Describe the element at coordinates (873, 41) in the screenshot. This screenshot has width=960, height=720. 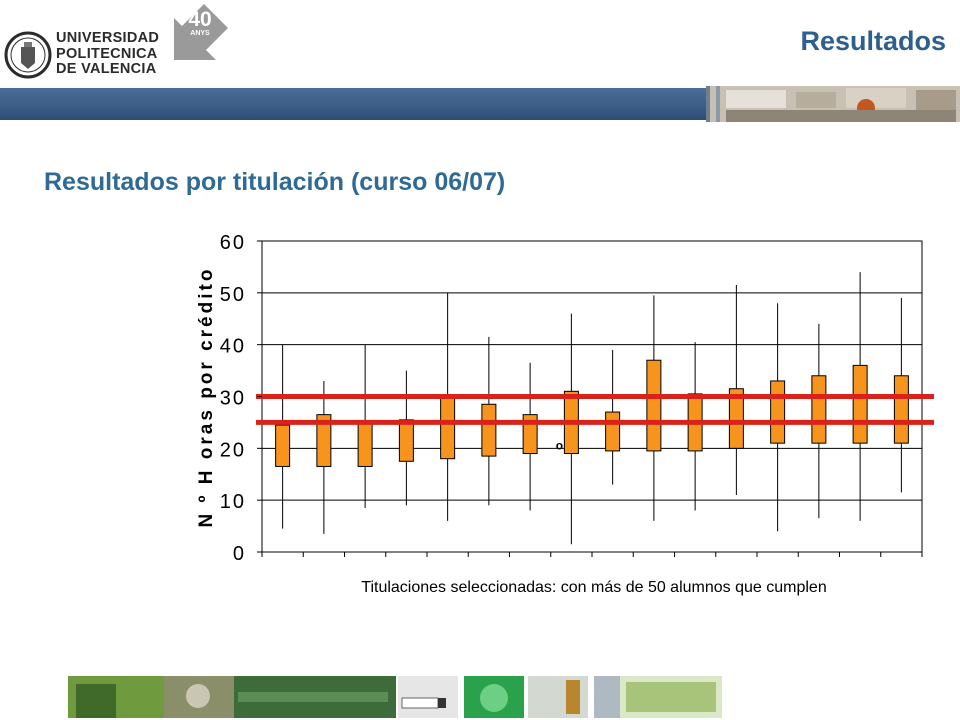
I see `page-title: Resultados` at that location.